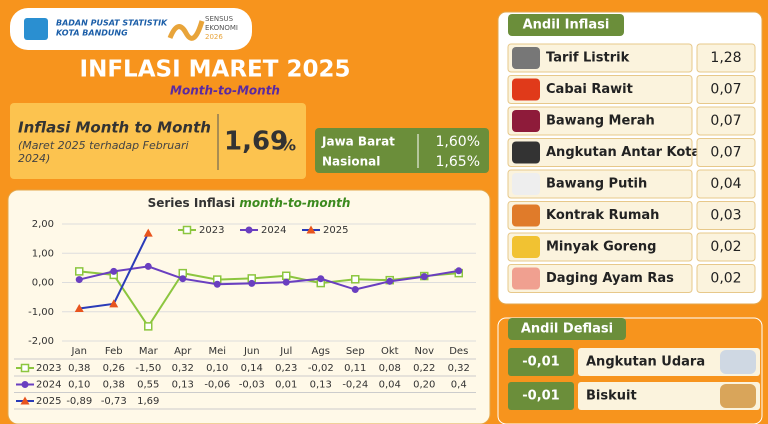 The image size is (768, 424). What do you see at coordinates (567, 329) in the screenshot?
I see `andil-deflasi-header` at bounding box center [567, 329].